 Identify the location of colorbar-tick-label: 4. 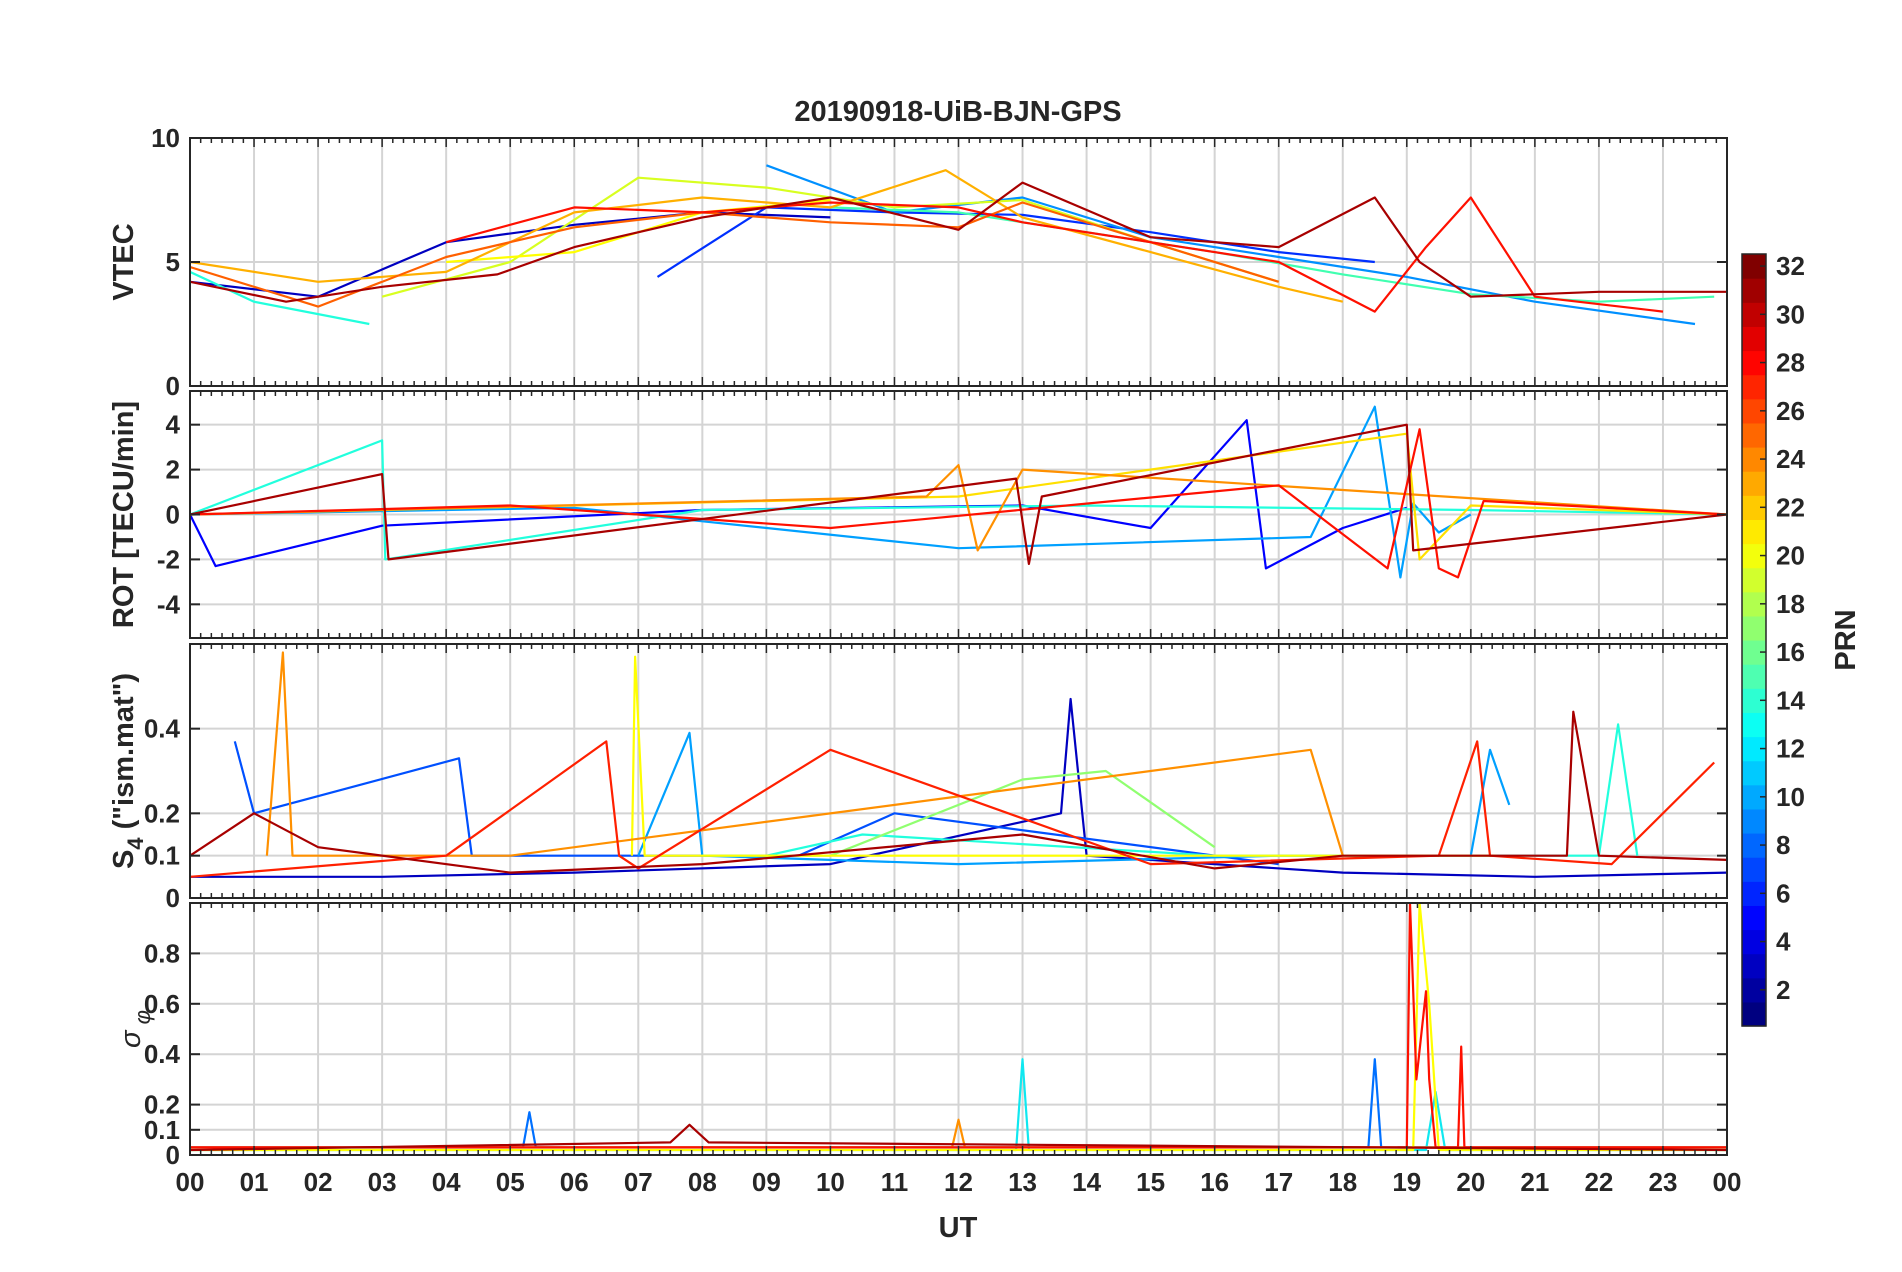
(1783, 942).